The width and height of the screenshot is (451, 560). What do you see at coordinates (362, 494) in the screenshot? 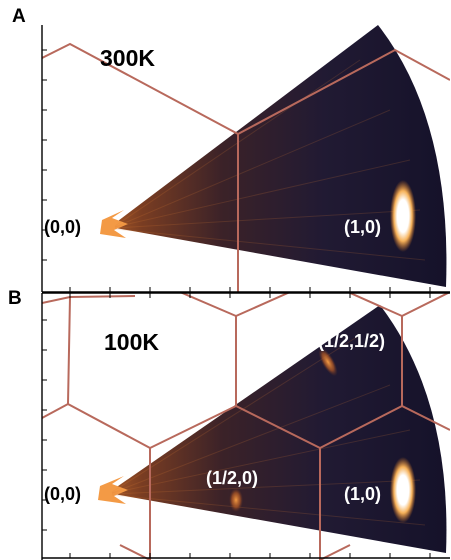
I see `panel-b-label-1-0: (1,0)` at bounding box center [362, 494].